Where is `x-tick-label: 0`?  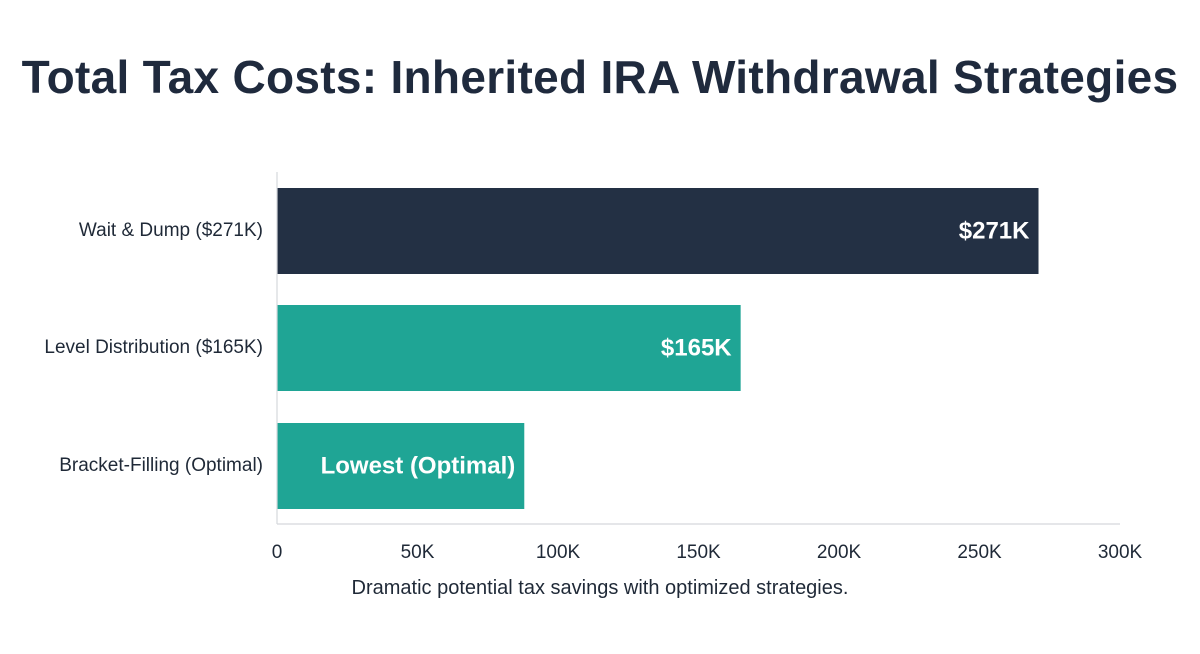 x-tick-label: 0 is located at coordinates (277, 552).